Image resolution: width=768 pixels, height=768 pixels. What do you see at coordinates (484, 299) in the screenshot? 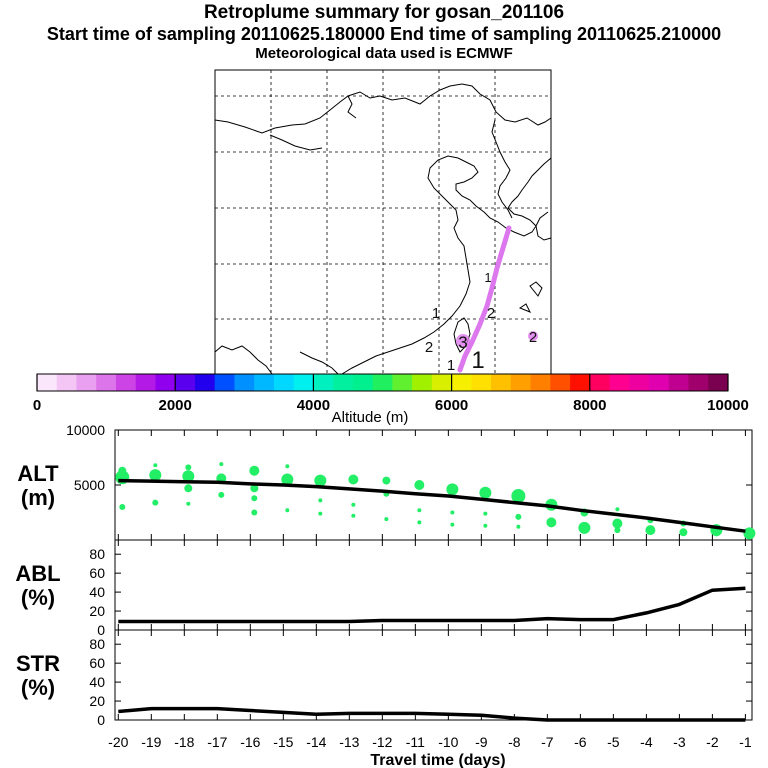
I see `plume-centroid-path` at bounding box center [484, 299].